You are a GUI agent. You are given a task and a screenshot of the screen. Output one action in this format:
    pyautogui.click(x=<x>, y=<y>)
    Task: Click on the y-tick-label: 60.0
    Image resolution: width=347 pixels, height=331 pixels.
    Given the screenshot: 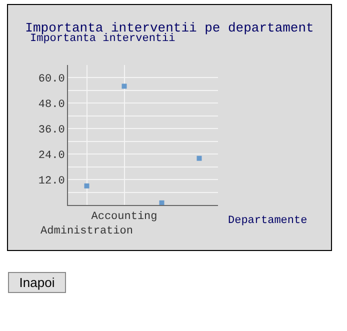 What is the action you would take?
    pyautogui.click(x=51, y=80)
    